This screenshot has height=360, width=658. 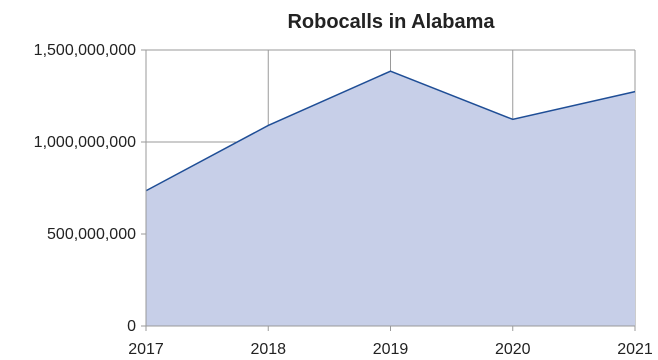 I want to click on y-tick-label: 1,500,000,000, so click(x=85, y=50).